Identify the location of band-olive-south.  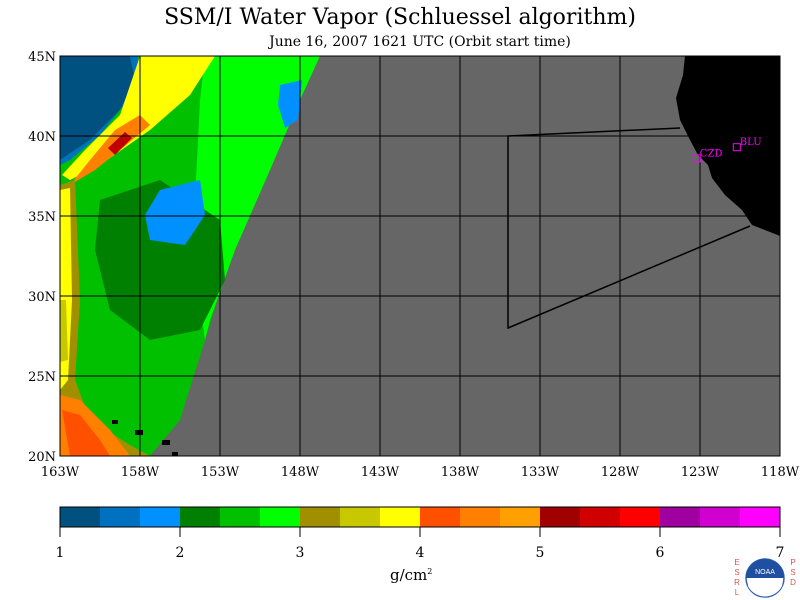
(64, 331).